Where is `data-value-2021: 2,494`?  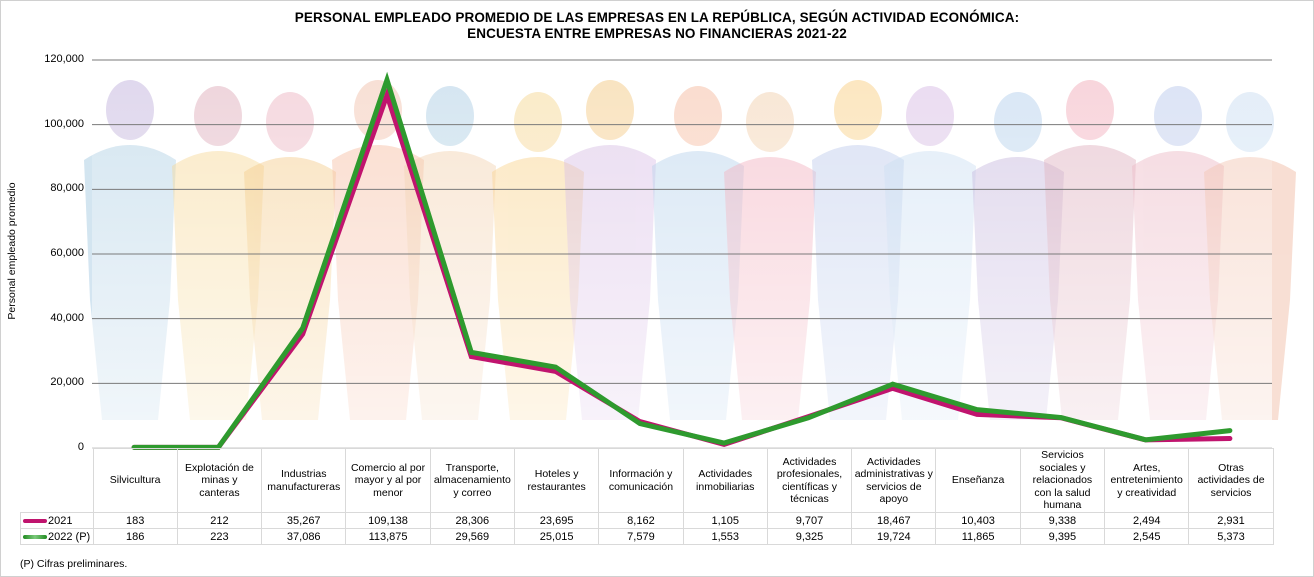
data-value-2021: 2,494 is located at coordinates (1147, 520).